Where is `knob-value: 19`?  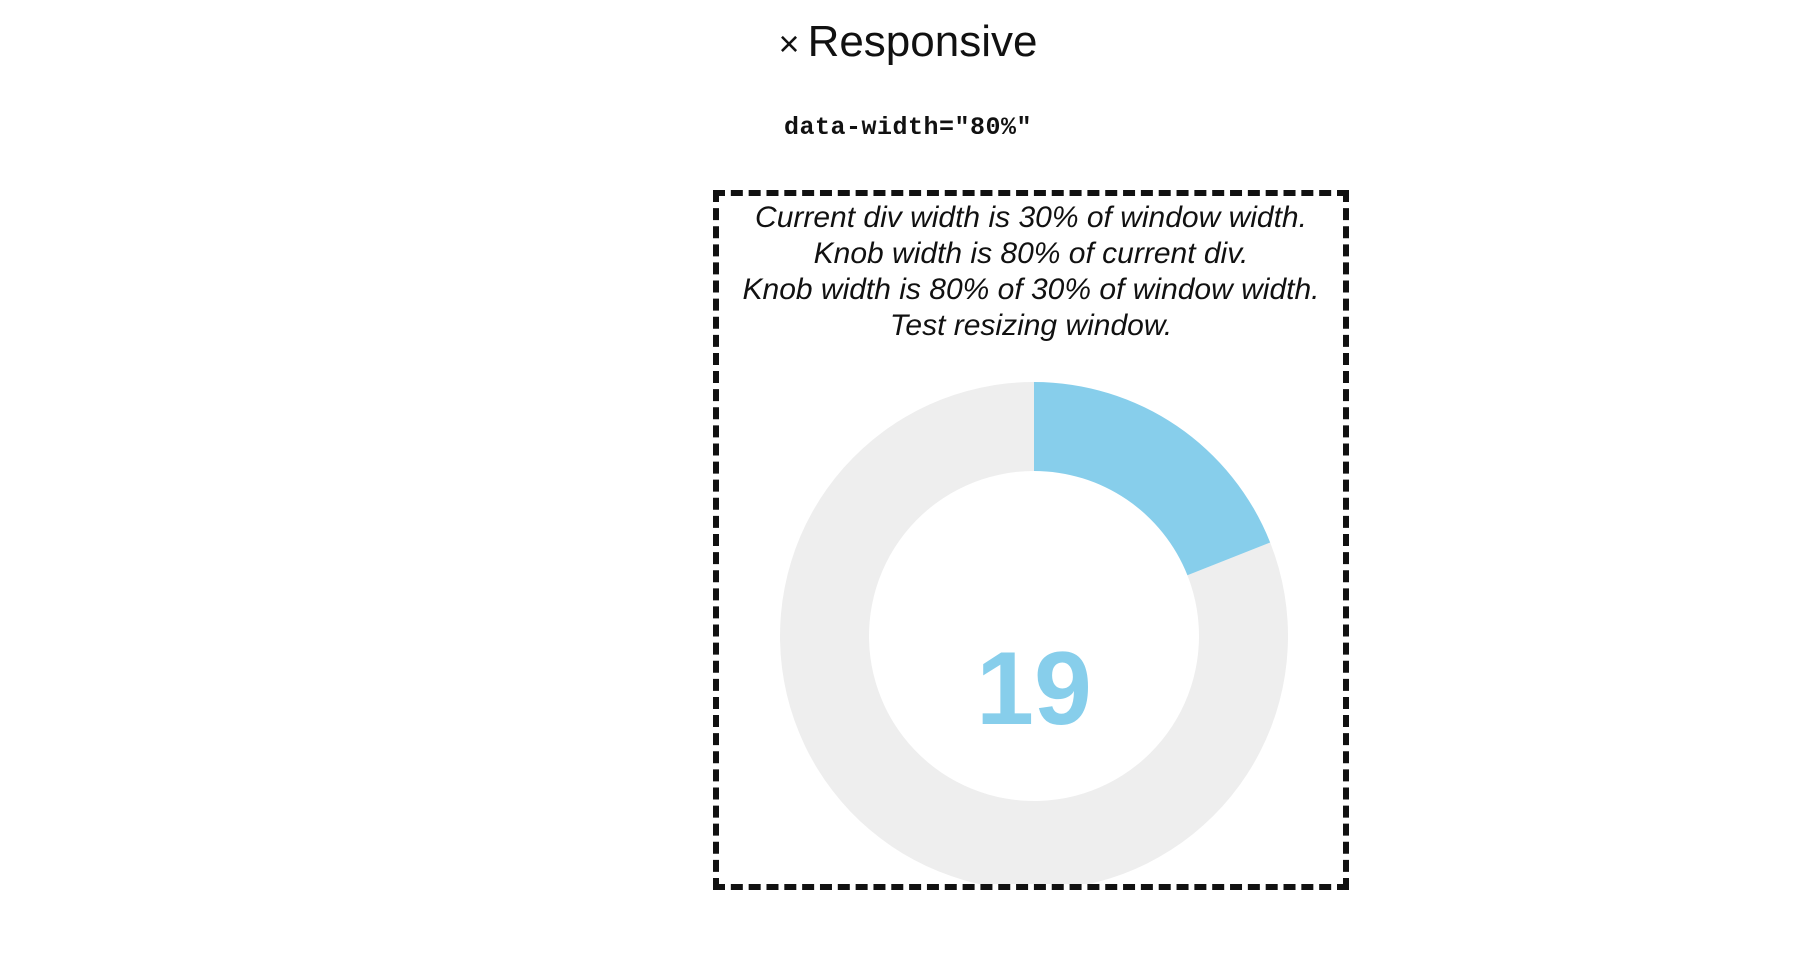
knob-value: 19 is located at coordinates (1034, 689).